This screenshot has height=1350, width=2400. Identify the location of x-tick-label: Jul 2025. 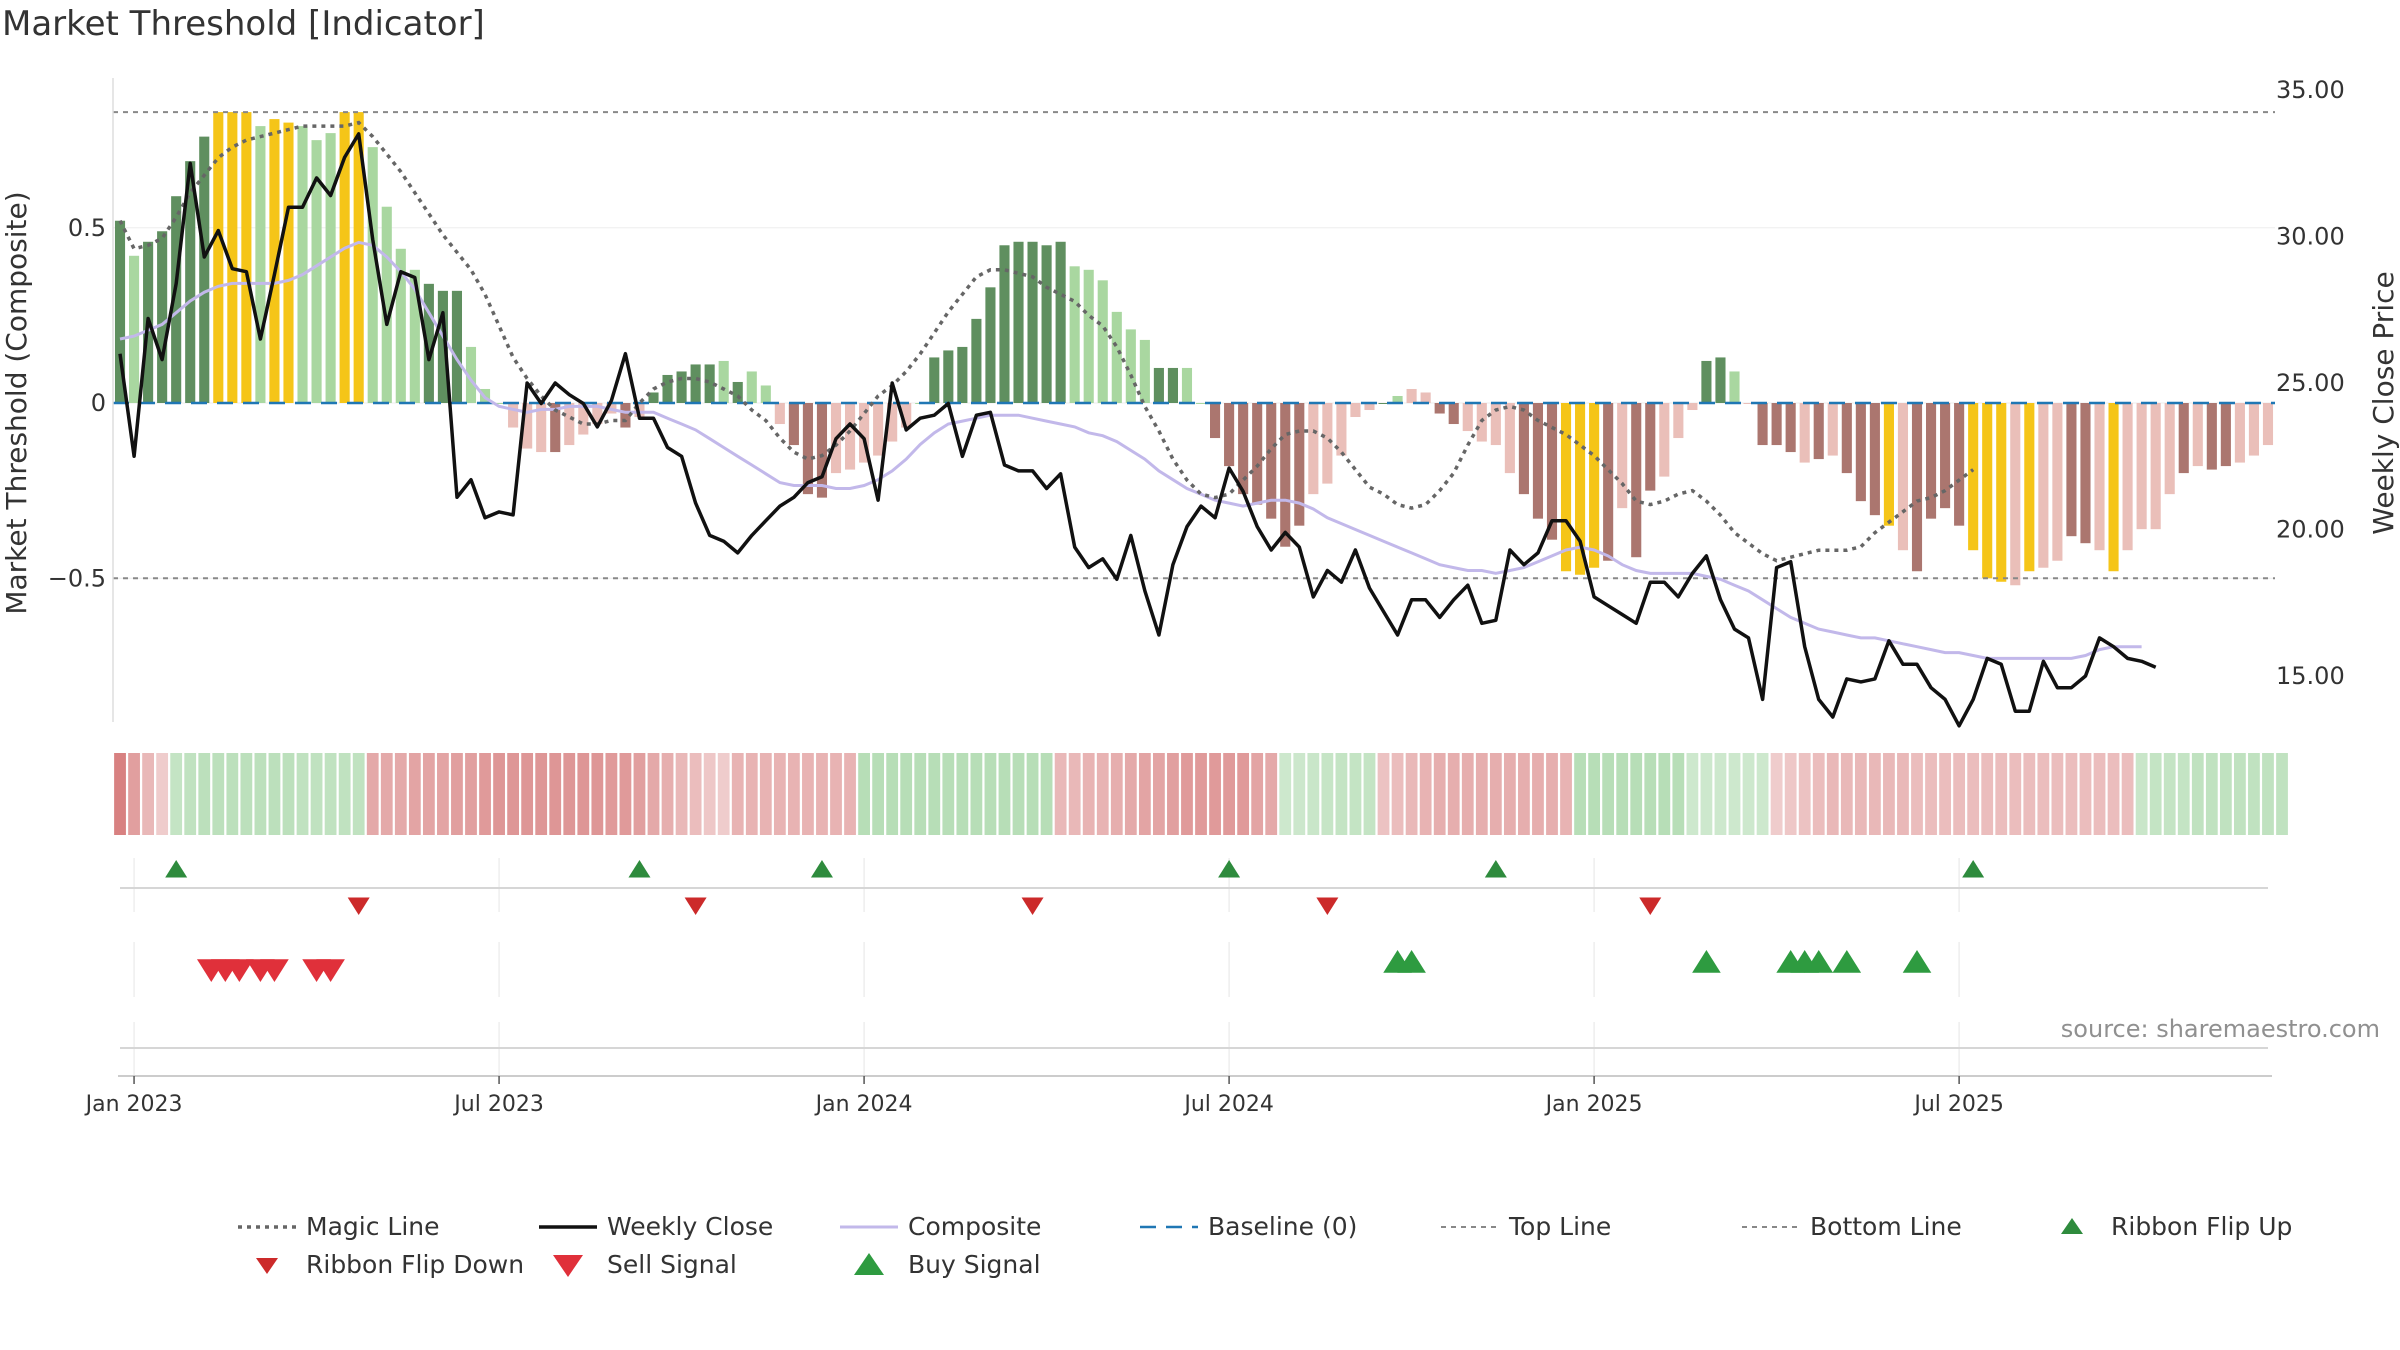
(1958, 1104).